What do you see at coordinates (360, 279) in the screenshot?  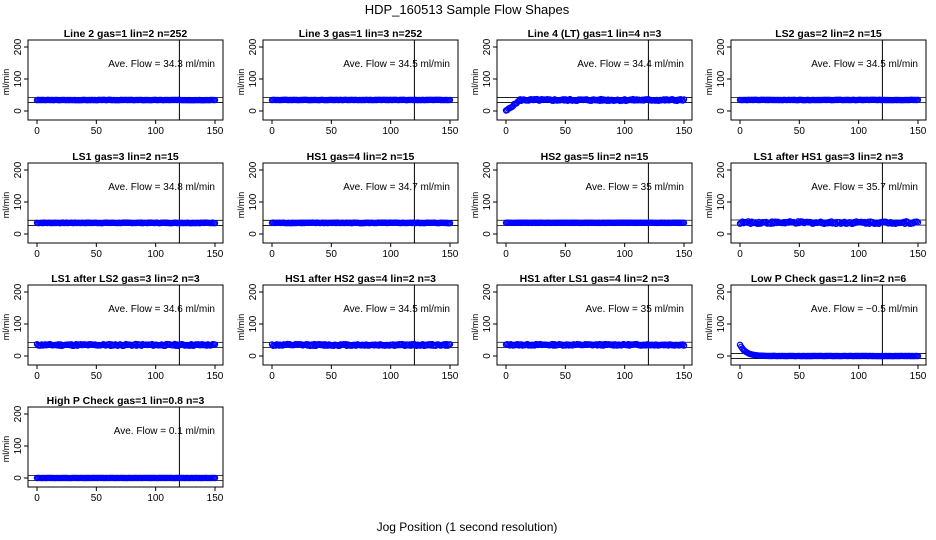 I see `panel-title: HS1 after HS2 gas=4 lin=2 n=3` at bounding box center [360, 279].